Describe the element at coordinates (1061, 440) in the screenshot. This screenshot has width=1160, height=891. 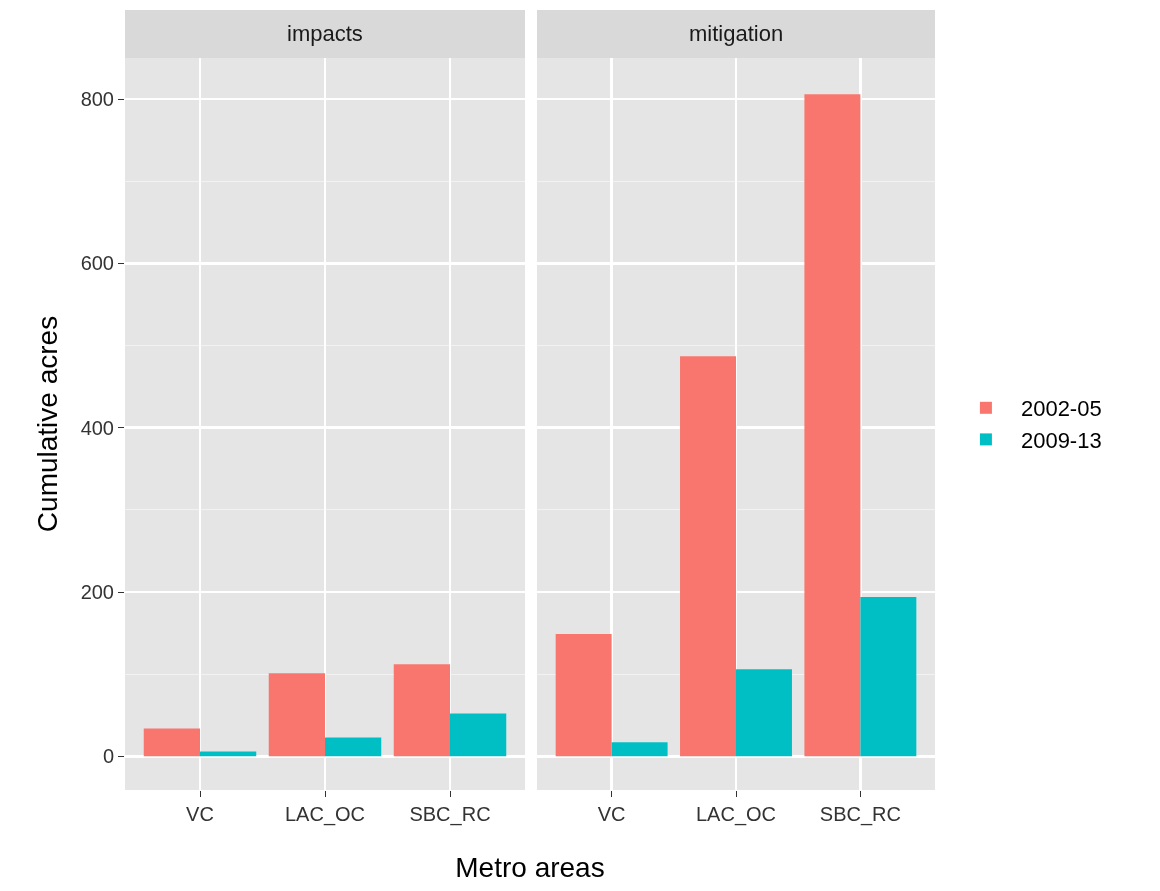
I see `legend-label: 2009-13` at that location.